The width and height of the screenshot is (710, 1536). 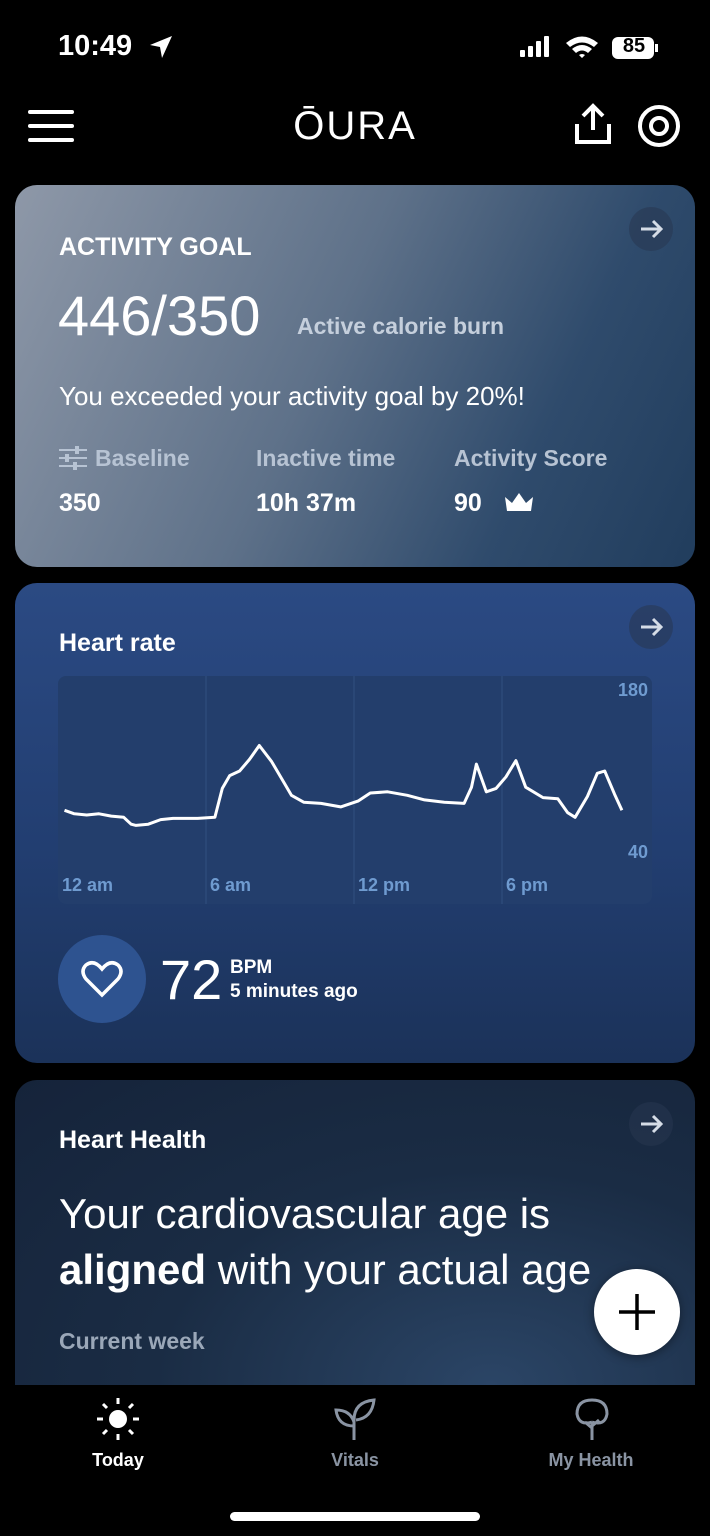 I want to click on x-tick-label: 6 am, so click(x=230, y=885).